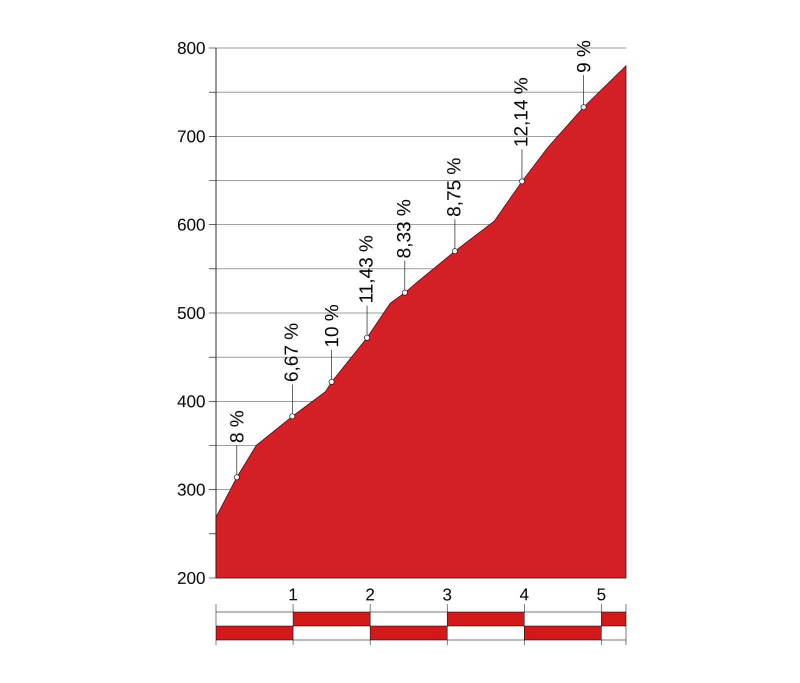  I want to click on annotation: 8,33 %, so click(404, 229).